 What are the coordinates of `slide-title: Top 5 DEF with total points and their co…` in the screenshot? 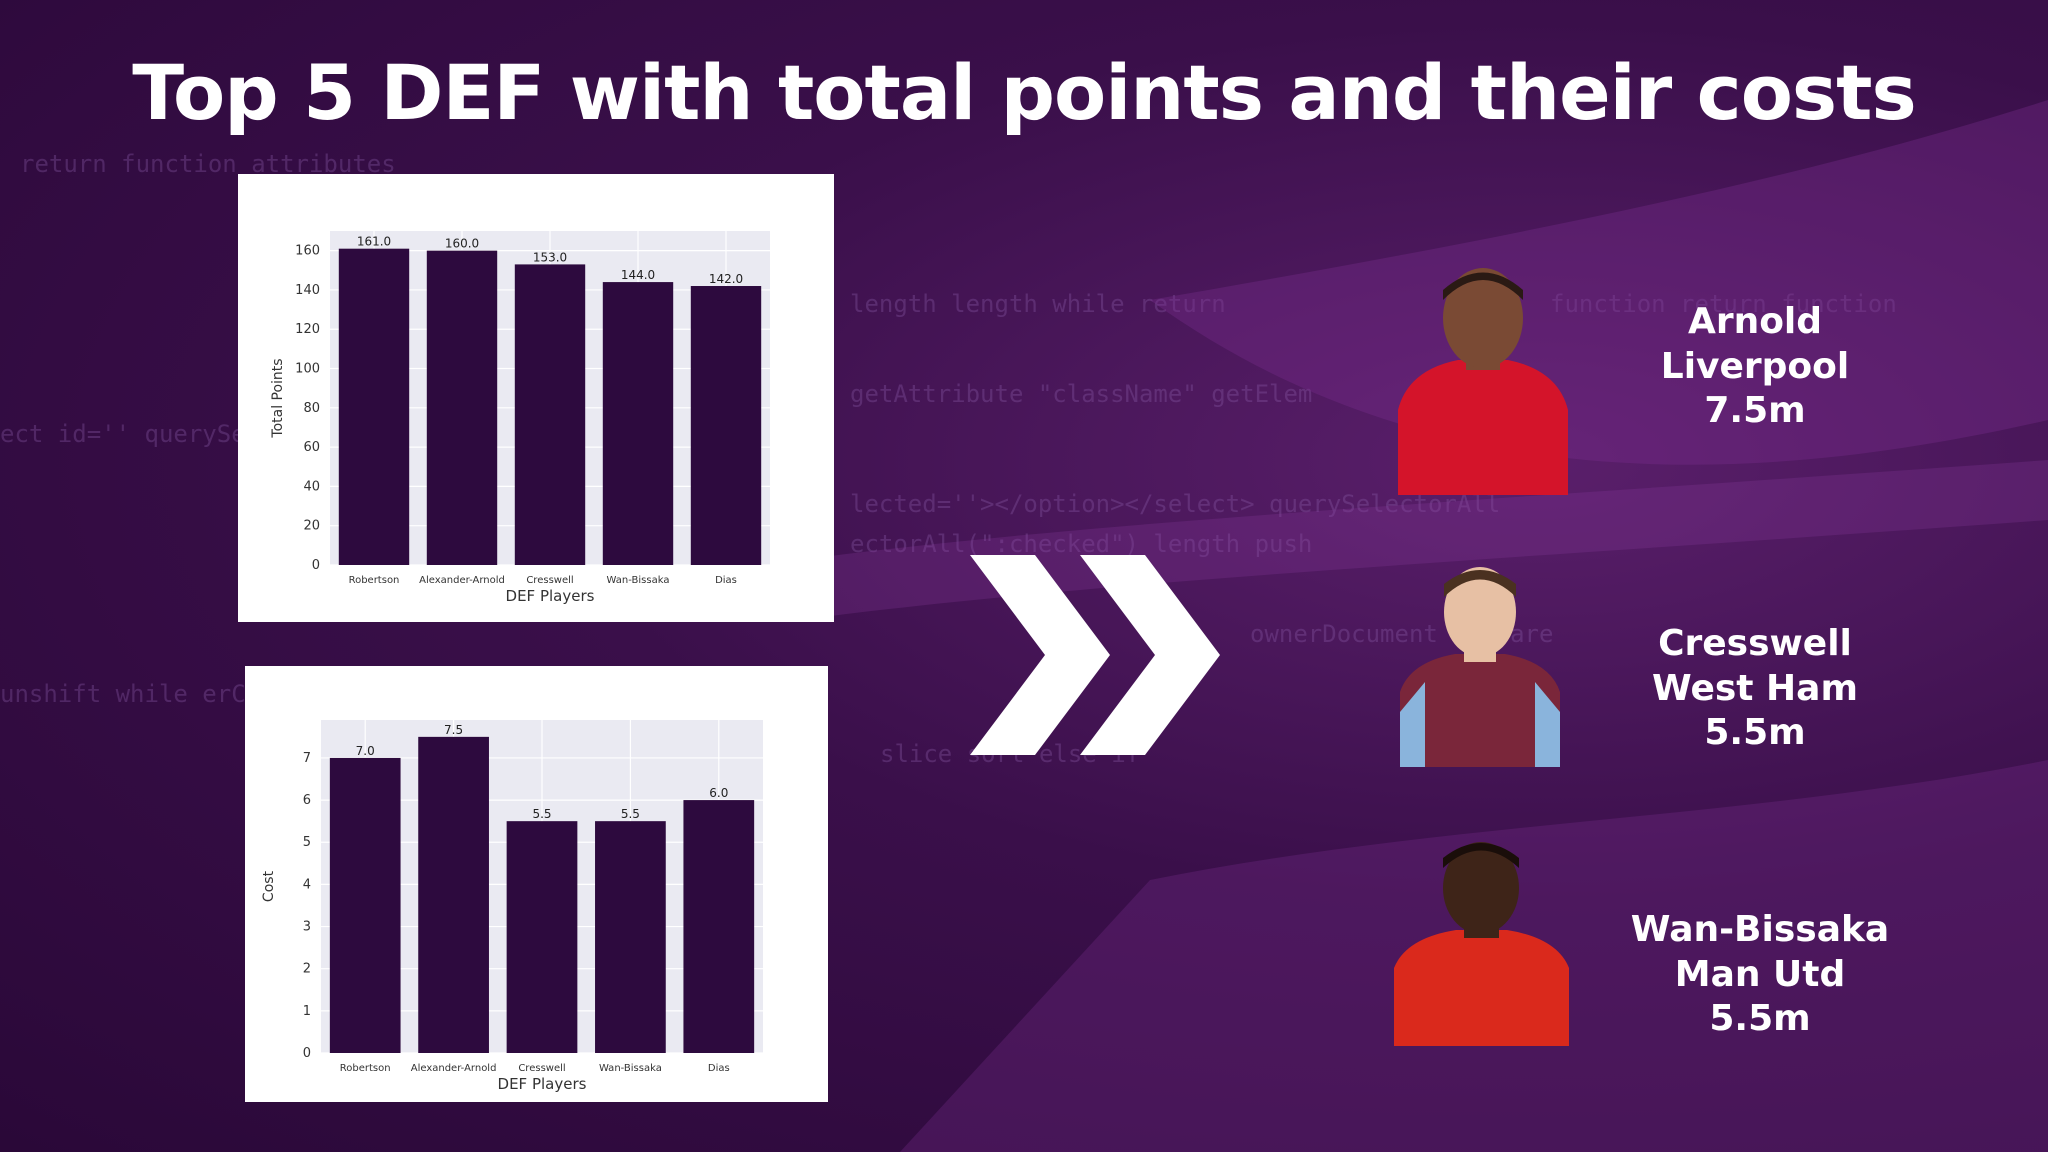 It's located at (1024, 92).